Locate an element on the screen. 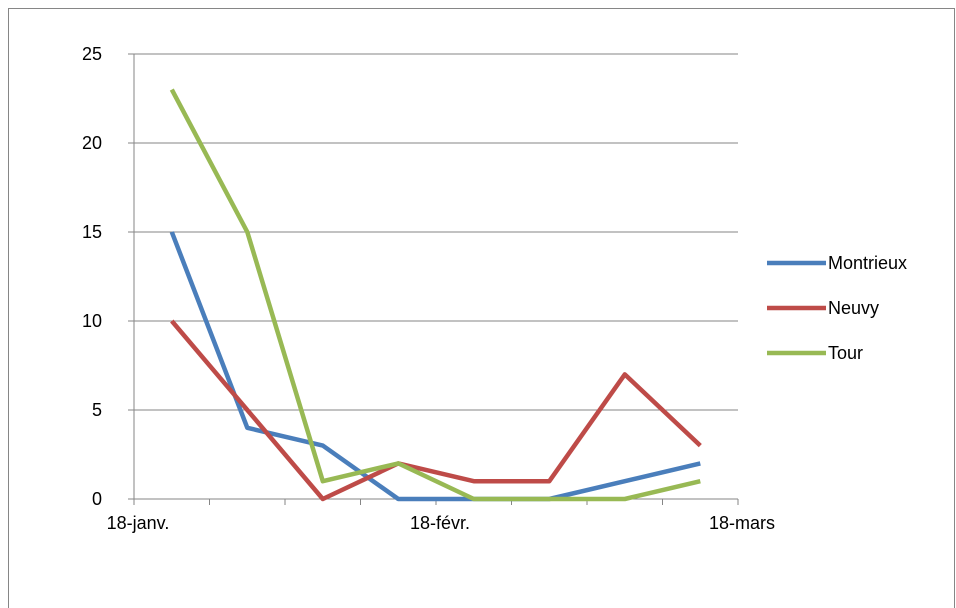  legend-label-neuvy: Neuvy is located at coordinates (853, 308).